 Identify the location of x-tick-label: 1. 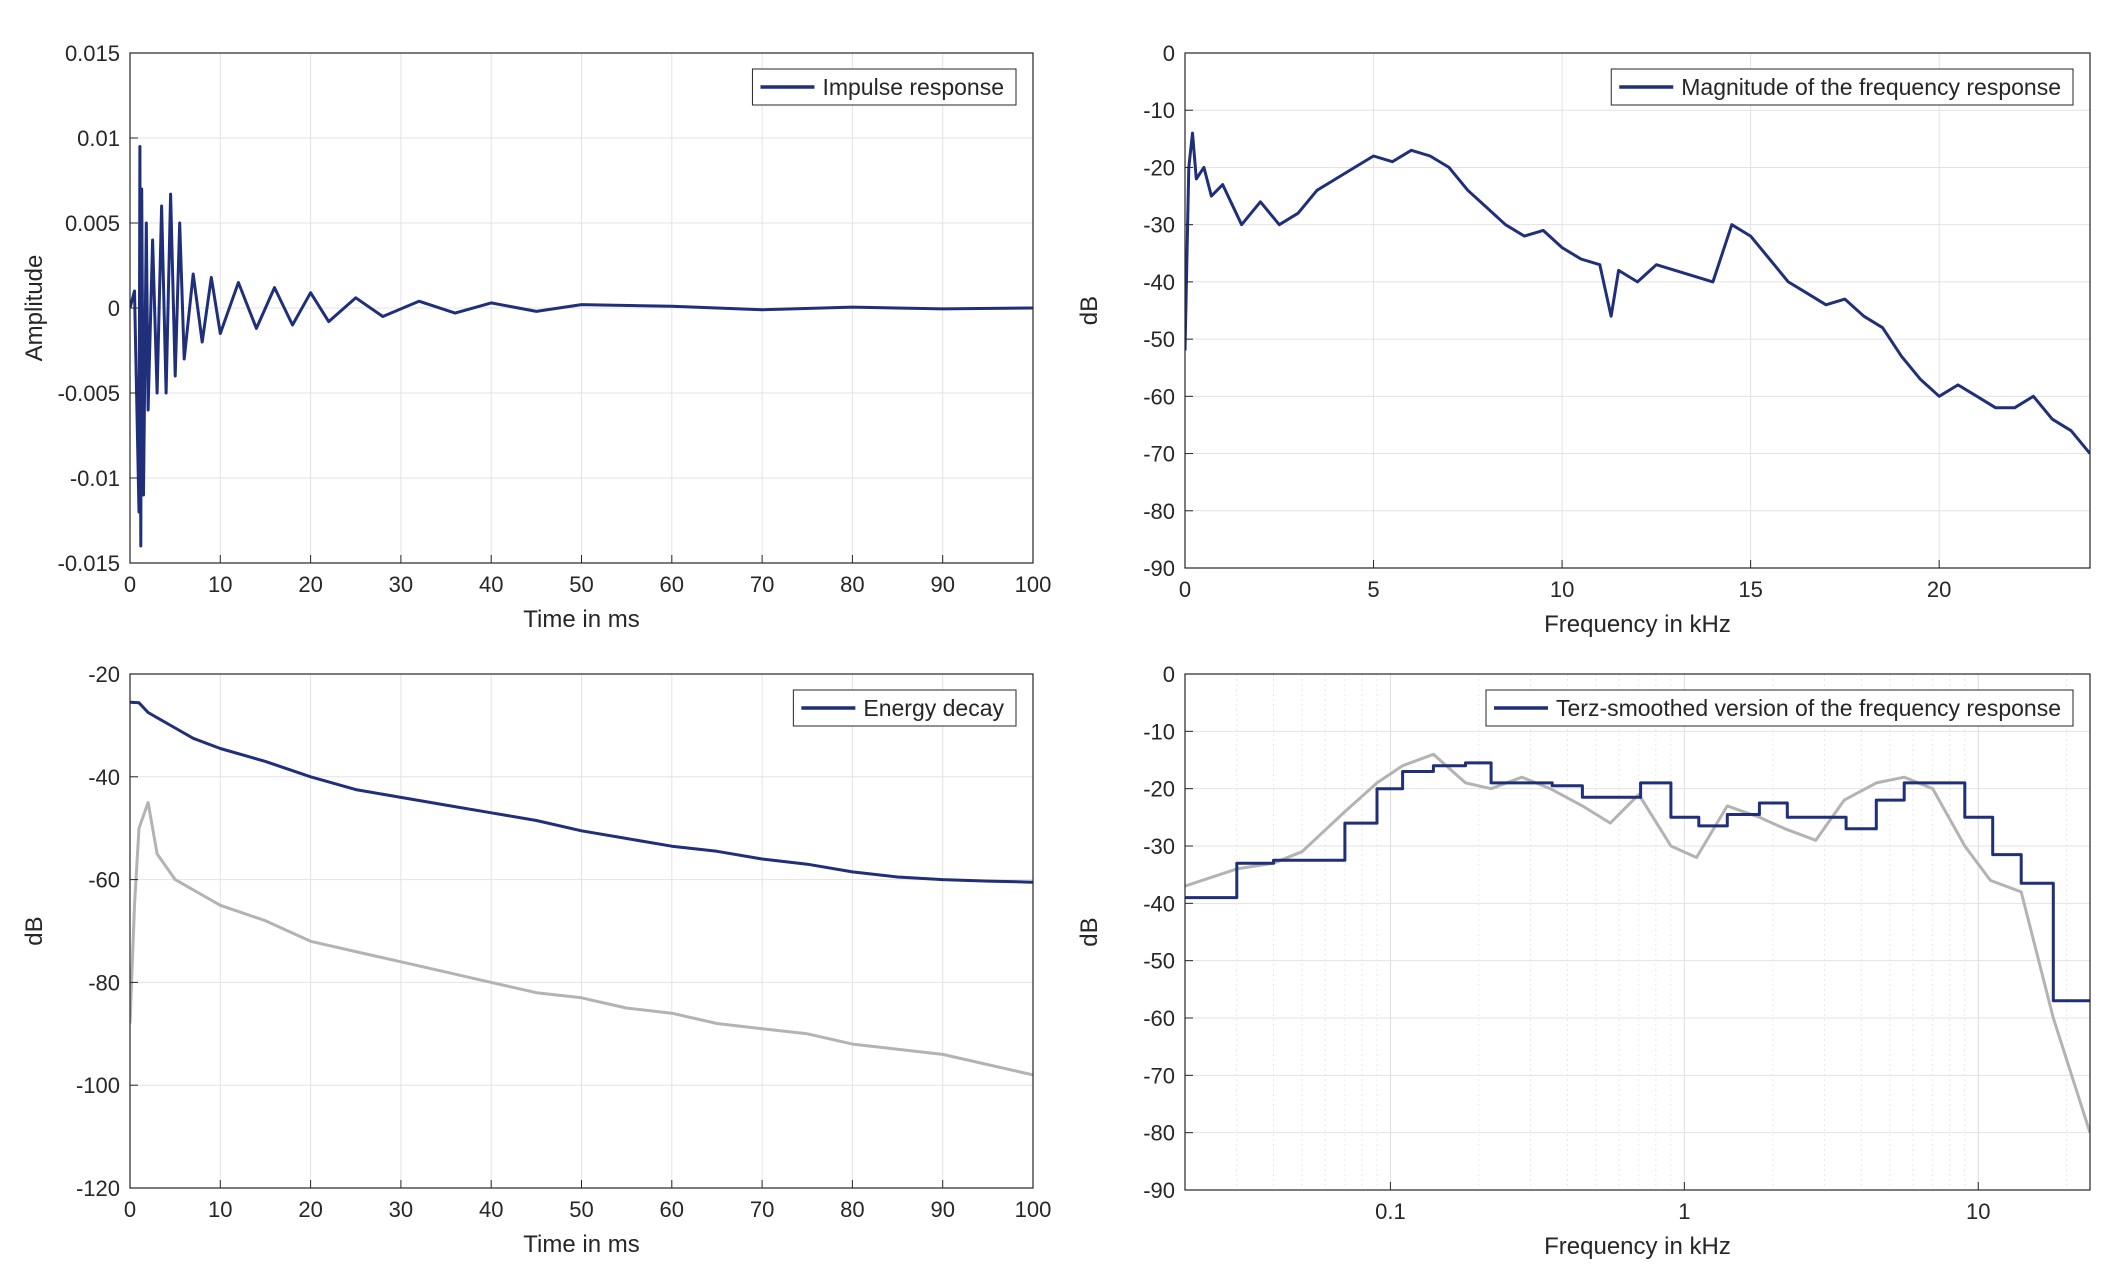
(1684, 1211).